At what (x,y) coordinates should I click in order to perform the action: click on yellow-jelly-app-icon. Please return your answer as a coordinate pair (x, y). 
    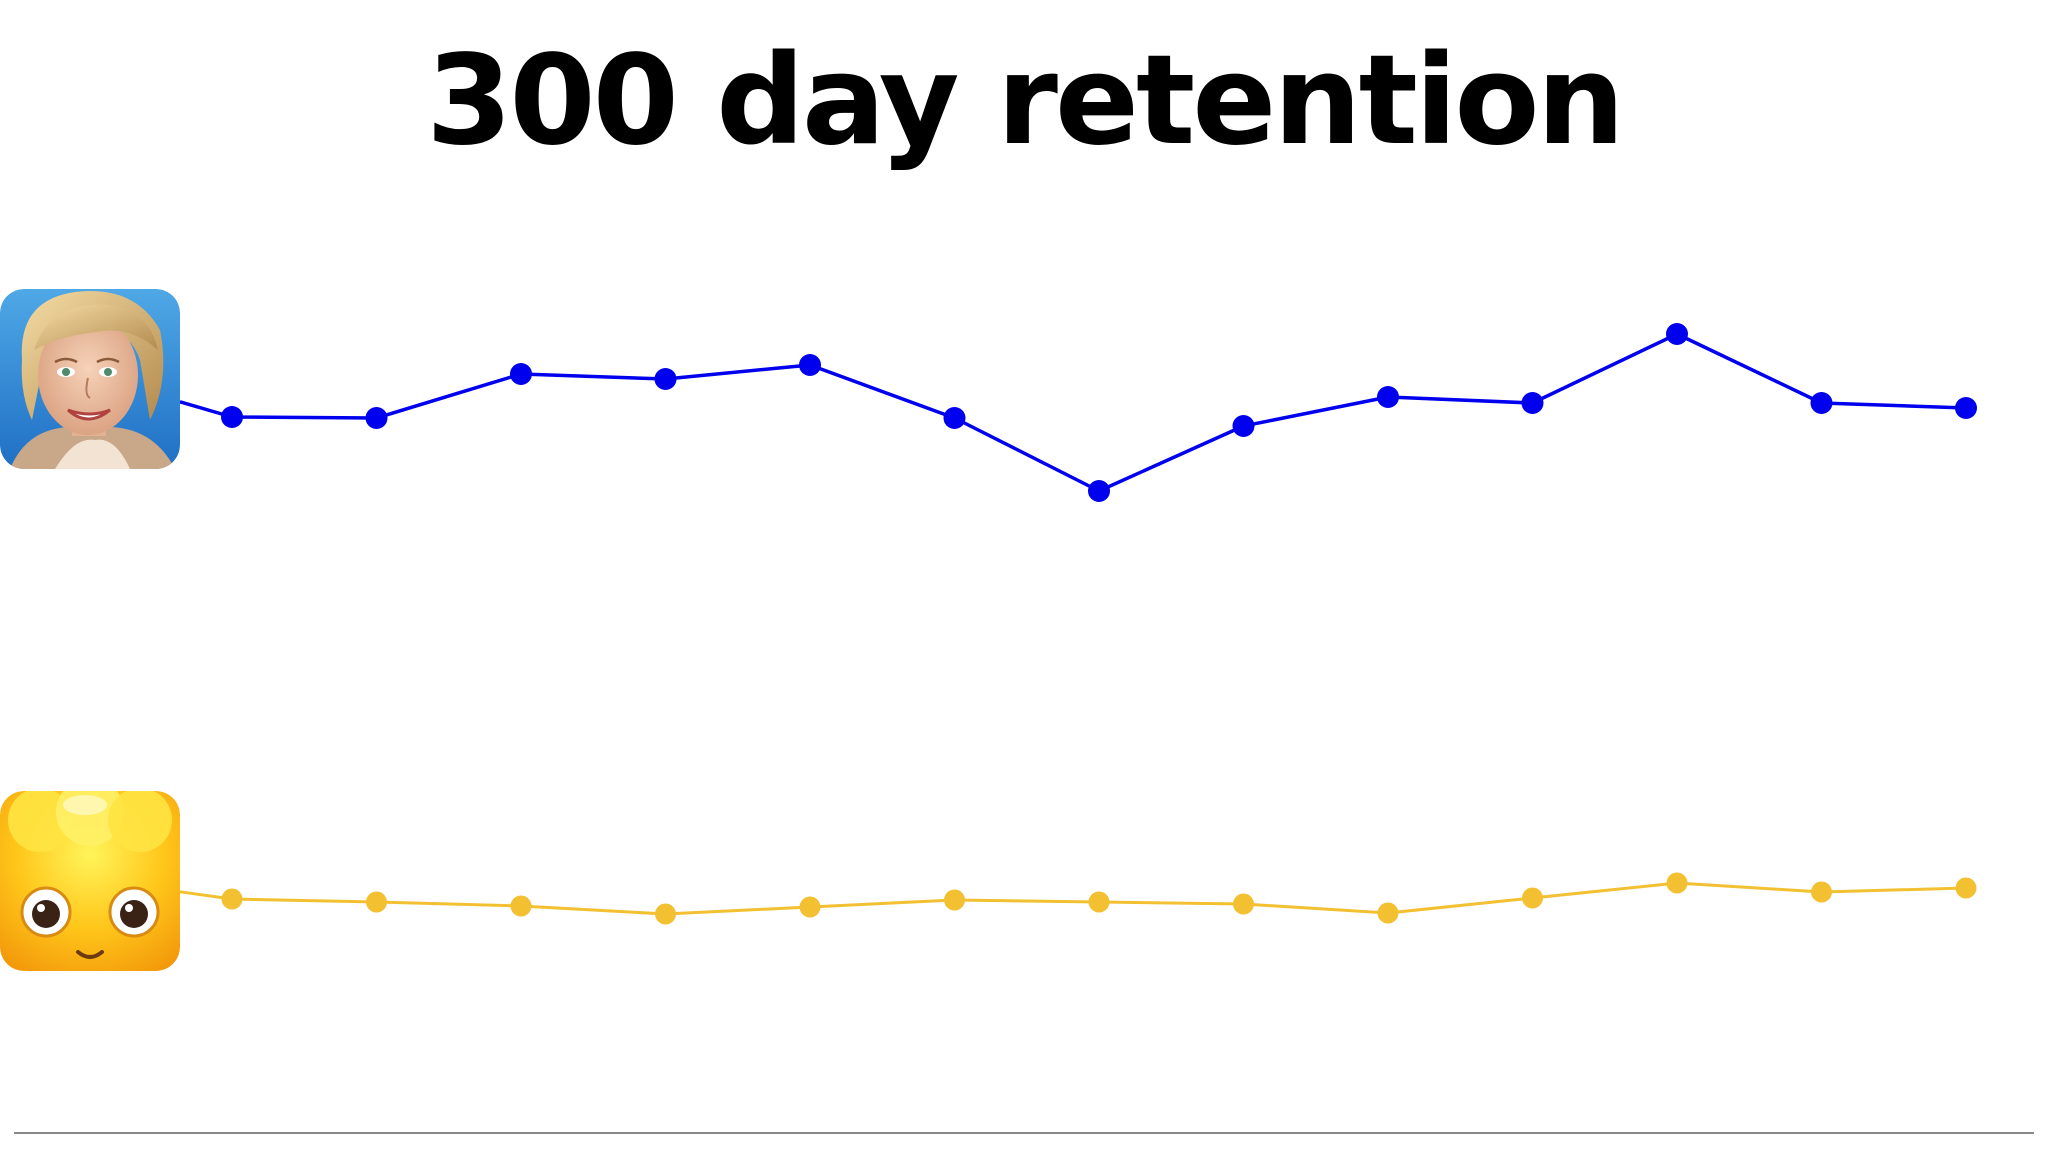
    Looking at the image, I should click on (90, 881).